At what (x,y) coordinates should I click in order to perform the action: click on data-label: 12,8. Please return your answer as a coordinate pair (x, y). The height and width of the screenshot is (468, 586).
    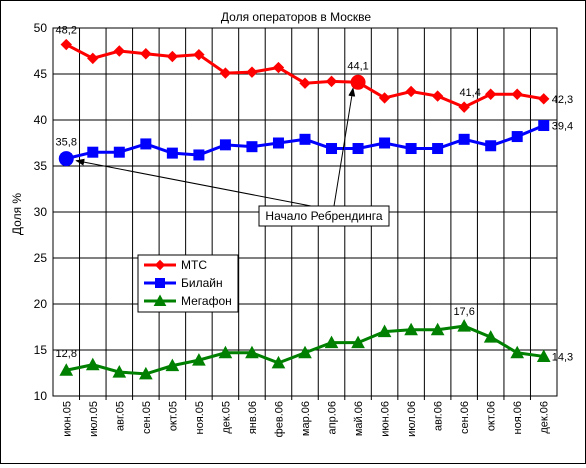
    Looking at the image, I should click on (66, 354).